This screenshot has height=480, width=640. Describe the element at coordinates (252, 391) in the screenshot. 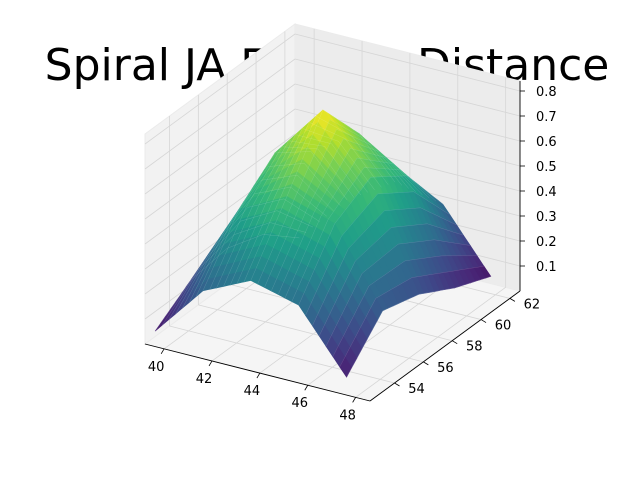

I see `x-tick-label: 44` at that location.